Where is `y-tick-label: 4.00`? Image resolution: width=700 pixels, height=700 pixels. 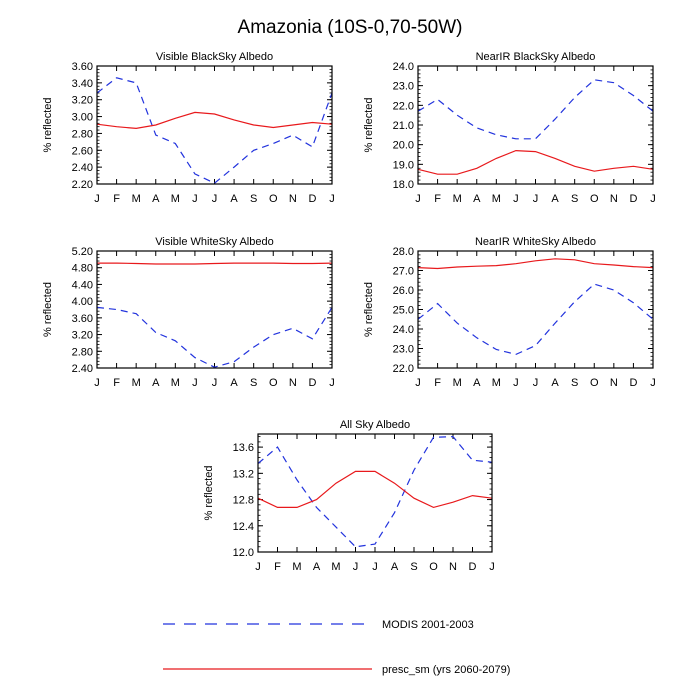
y-tick-label: 4.00 is located at coordinates (82, 302).